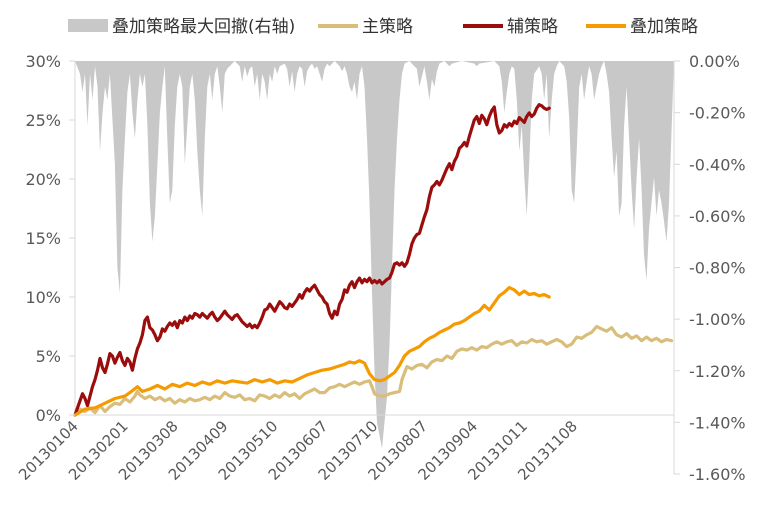 The width and height of the screenshot is (762, 526). Describe the element at coordinates (664, 27) in the screenshot. I see `legend-item-combined-label: 叠加策略` at that location.